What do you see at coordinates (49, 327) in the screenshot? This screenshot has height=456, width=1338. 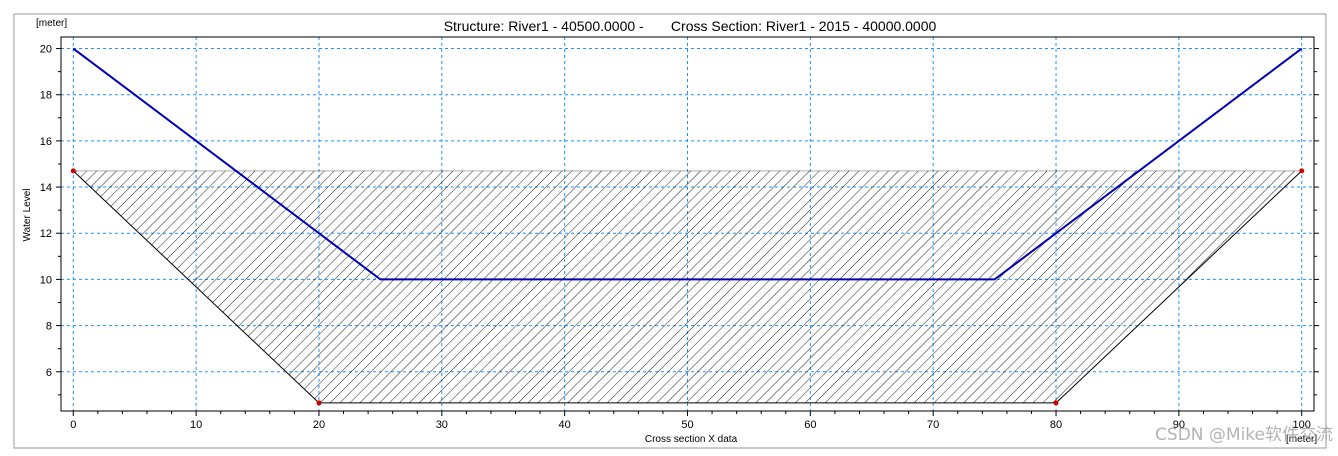 I see `y-tick-label: 8` at bounding box center [49, 327].